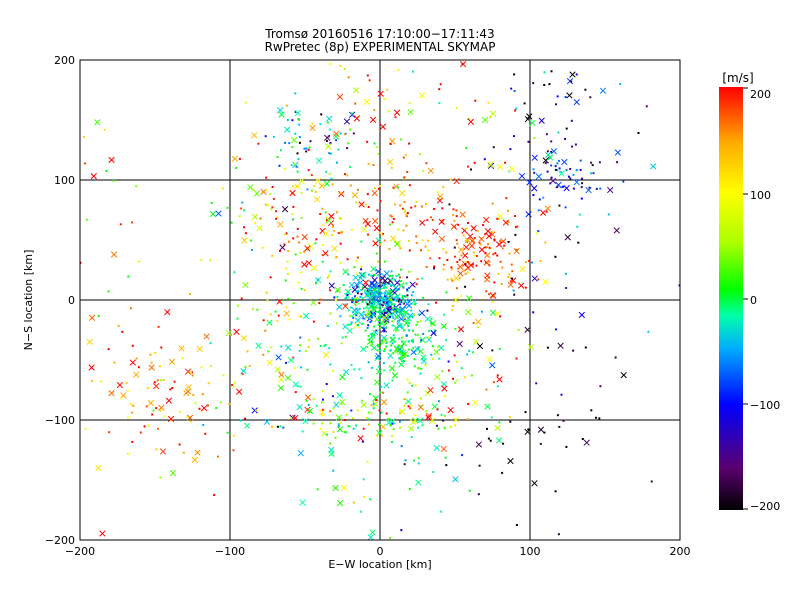 The height and width of the screenshot is (604, 800). Describe the element at coordinates (680, 551) in the screenshot. I see `x-tick-label: 200` at that location.